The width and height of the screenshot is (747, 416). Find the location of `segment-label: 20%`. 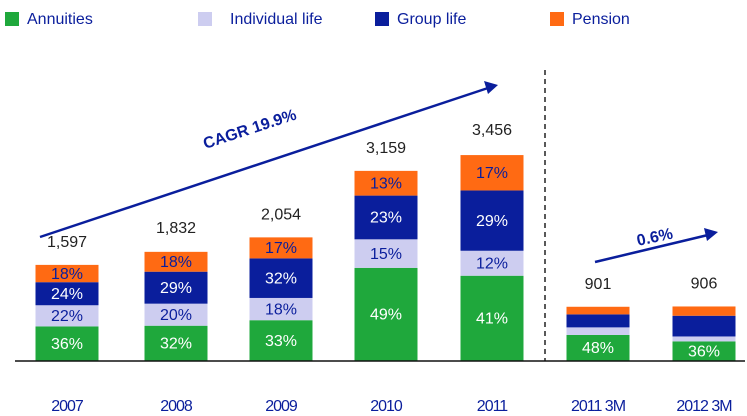

segment-label: 20% is located at coordinates (176, 315).